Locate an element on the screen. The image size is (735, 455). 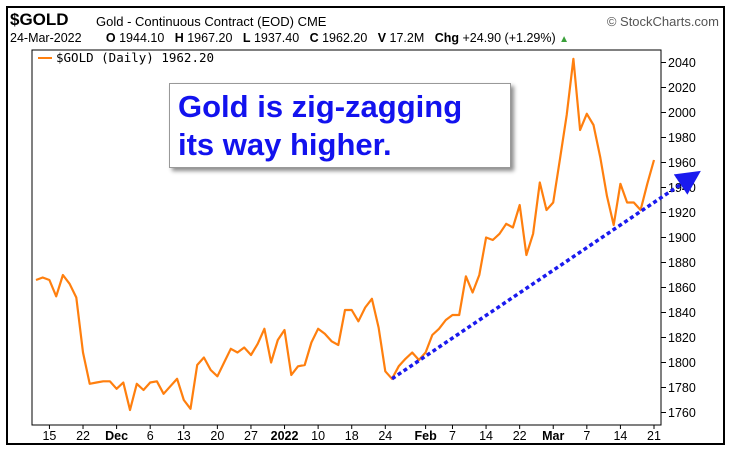
close-label: C is located at coordinates (314, 38).